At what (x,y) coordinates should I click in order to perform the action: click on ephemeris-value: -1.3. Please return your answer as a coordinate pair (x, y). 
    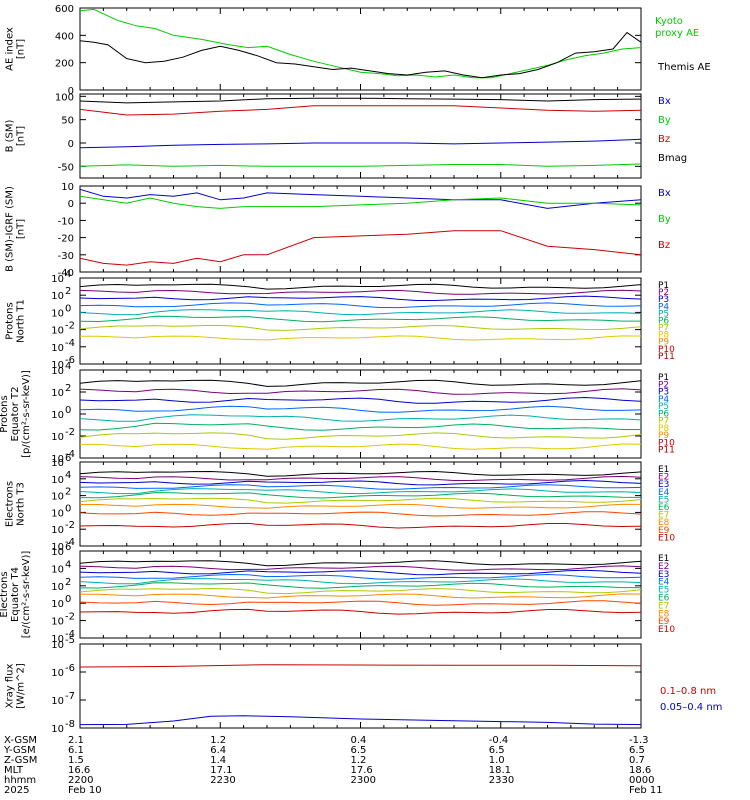
    Looking at the image, I should click on (639, 740).